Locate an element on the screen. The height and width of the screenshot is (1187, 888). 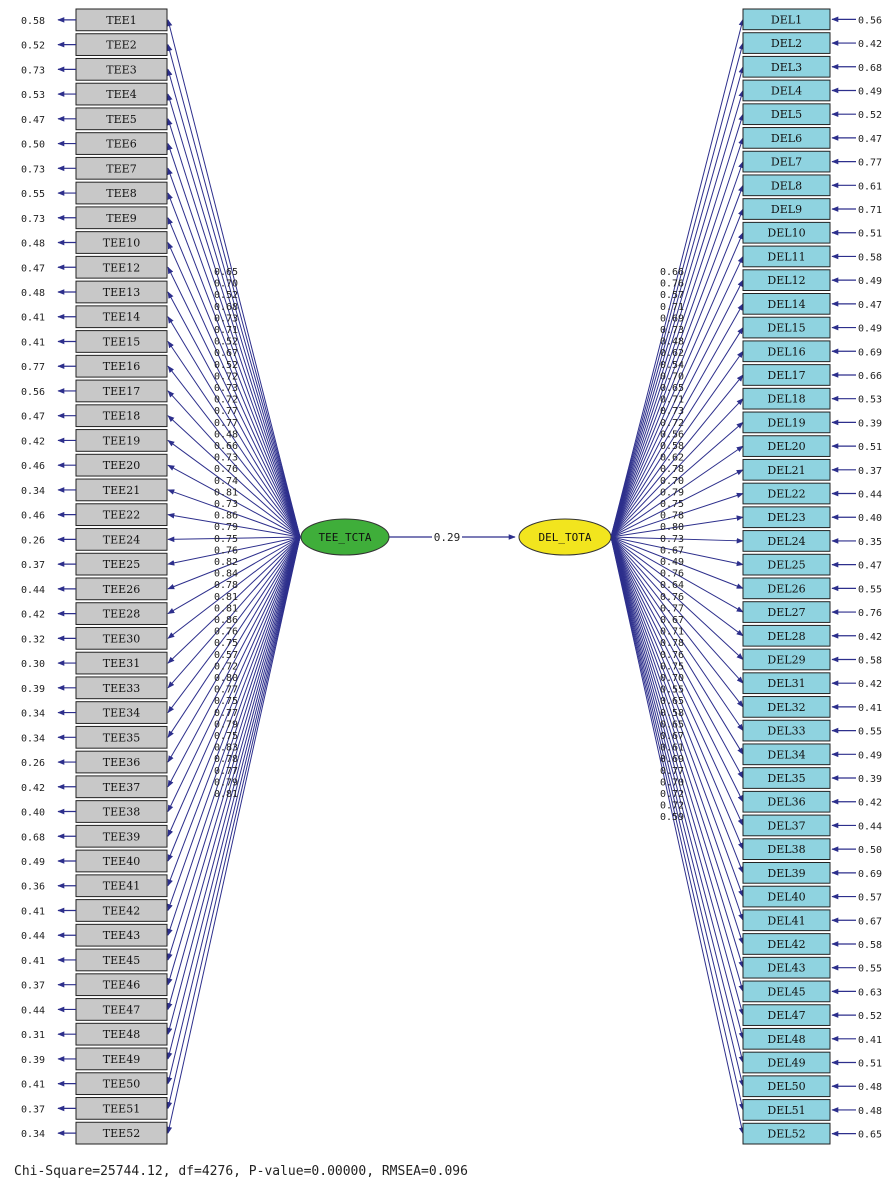
tee-indicator-label: TEE13 is located at coordinates (121, 292).